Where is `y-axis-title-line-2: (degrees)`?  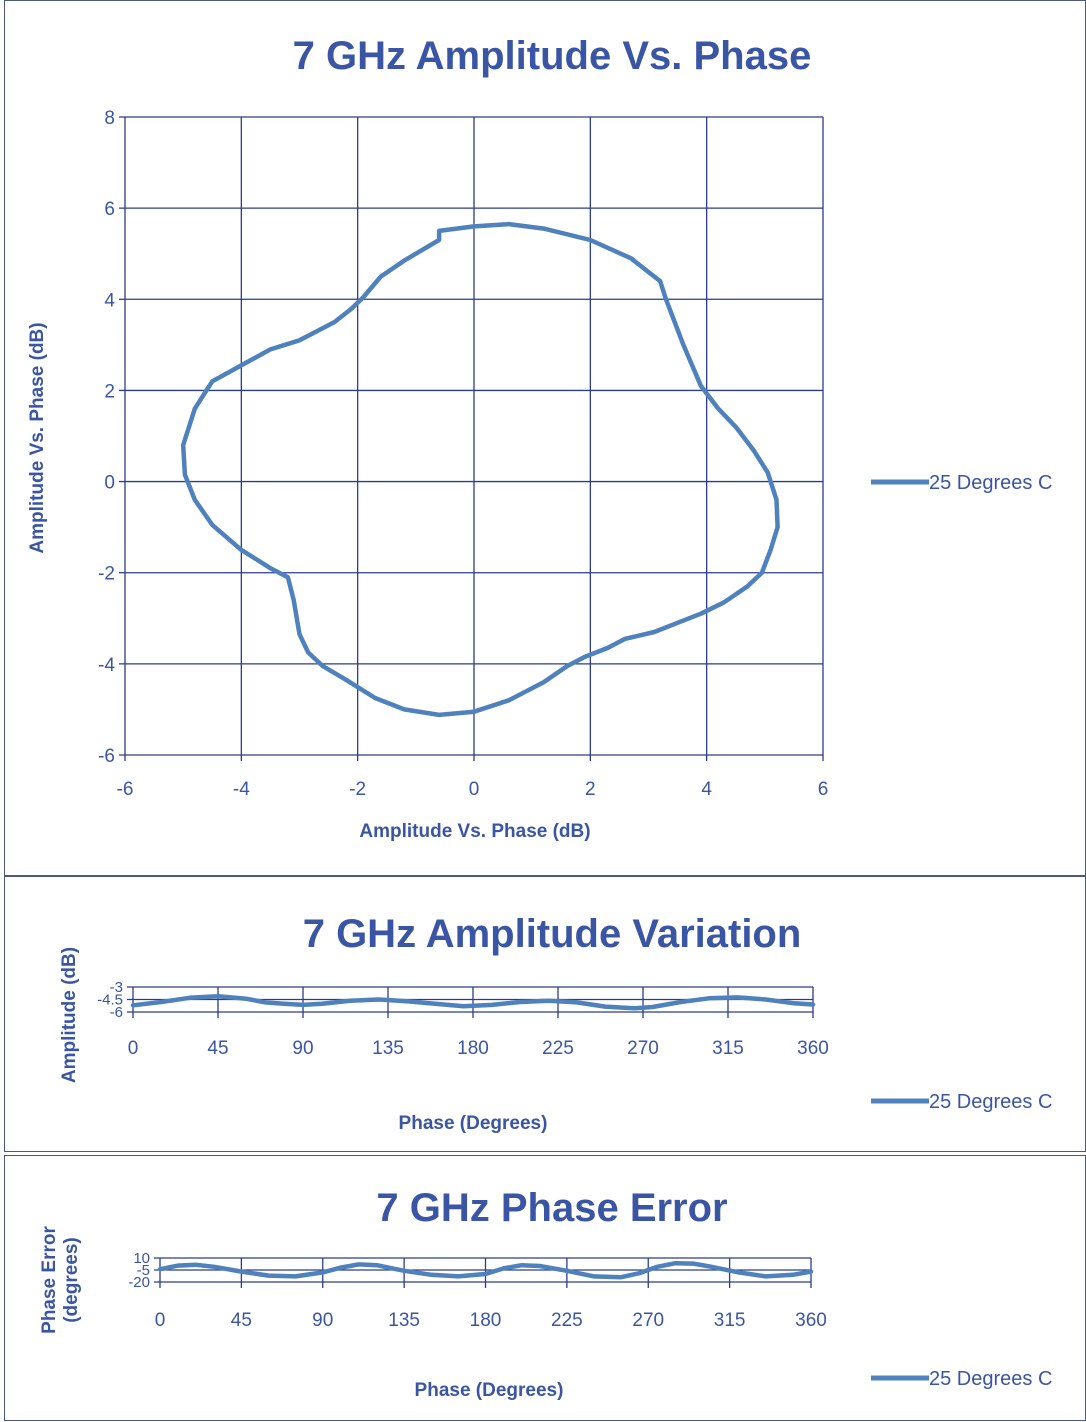 y-axis-title-line-2: (degrees) is located at coordinates (71, 1280).